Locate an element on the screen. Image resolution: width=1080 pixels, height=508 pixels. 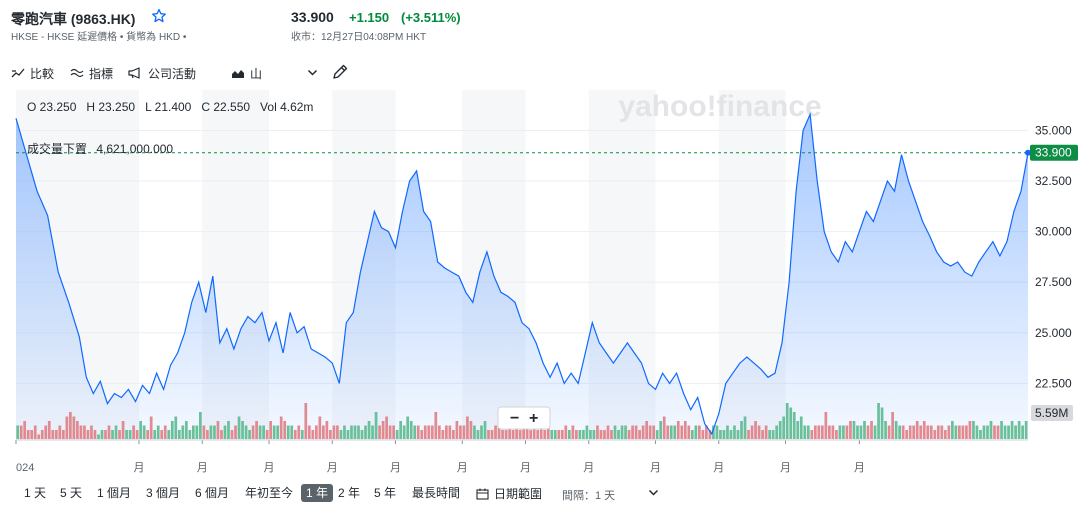
chart-type-label: 山 is located at coordinates (256, 73).